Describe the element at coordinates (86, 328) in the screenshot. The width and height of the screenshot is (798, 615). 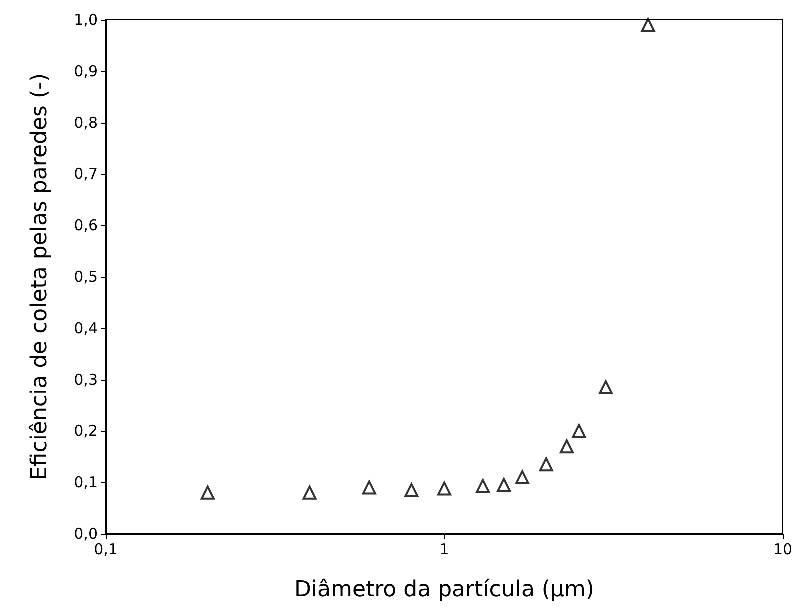
I see `y-tick-label: 0,4` at that location.